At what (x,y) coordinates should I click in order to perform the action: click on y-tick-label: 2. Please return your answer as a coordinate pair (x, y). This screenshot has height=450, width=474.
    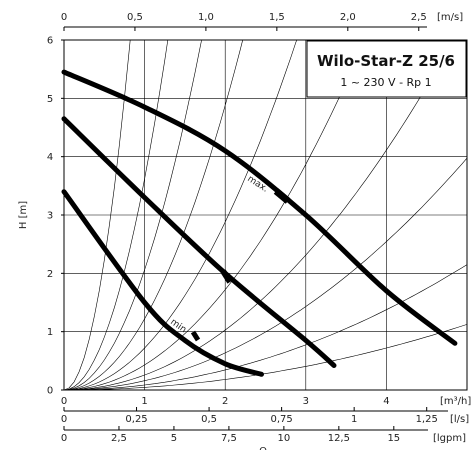
    Looking at the image, I should click on (50, 274).